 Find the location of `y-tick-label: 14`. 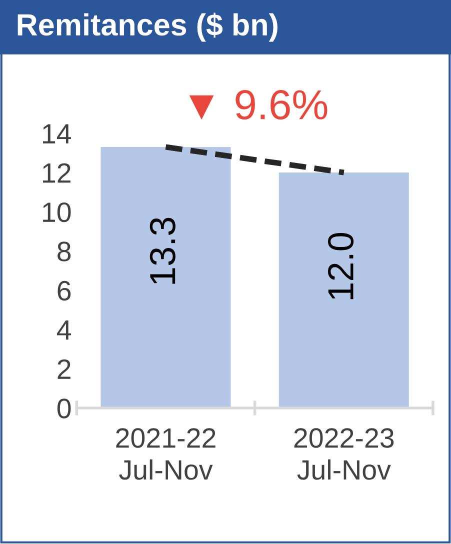

y-tick-label: 14 is located at coordinates (57, 134).